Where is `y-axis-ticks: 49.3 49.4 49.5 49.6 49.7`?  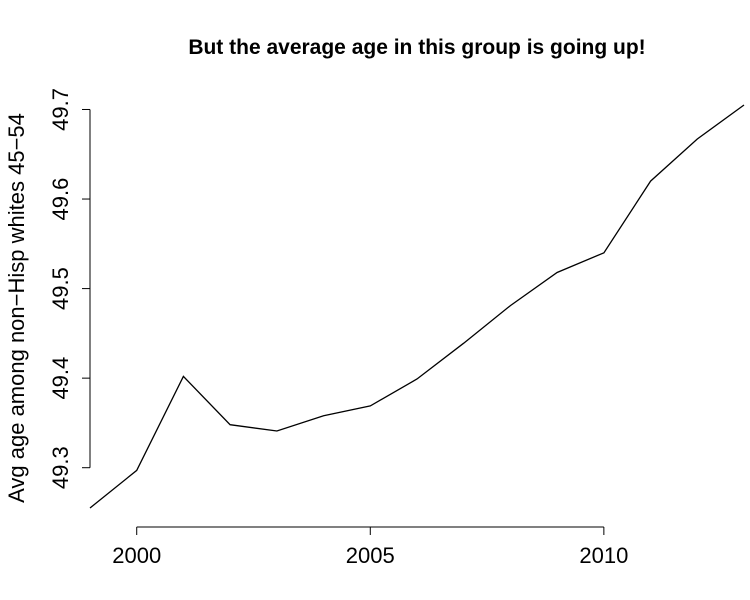 y-axis-ticks: 49.3 49.4 49.5 49.6 49.7 is located at coordinates (69, 288).